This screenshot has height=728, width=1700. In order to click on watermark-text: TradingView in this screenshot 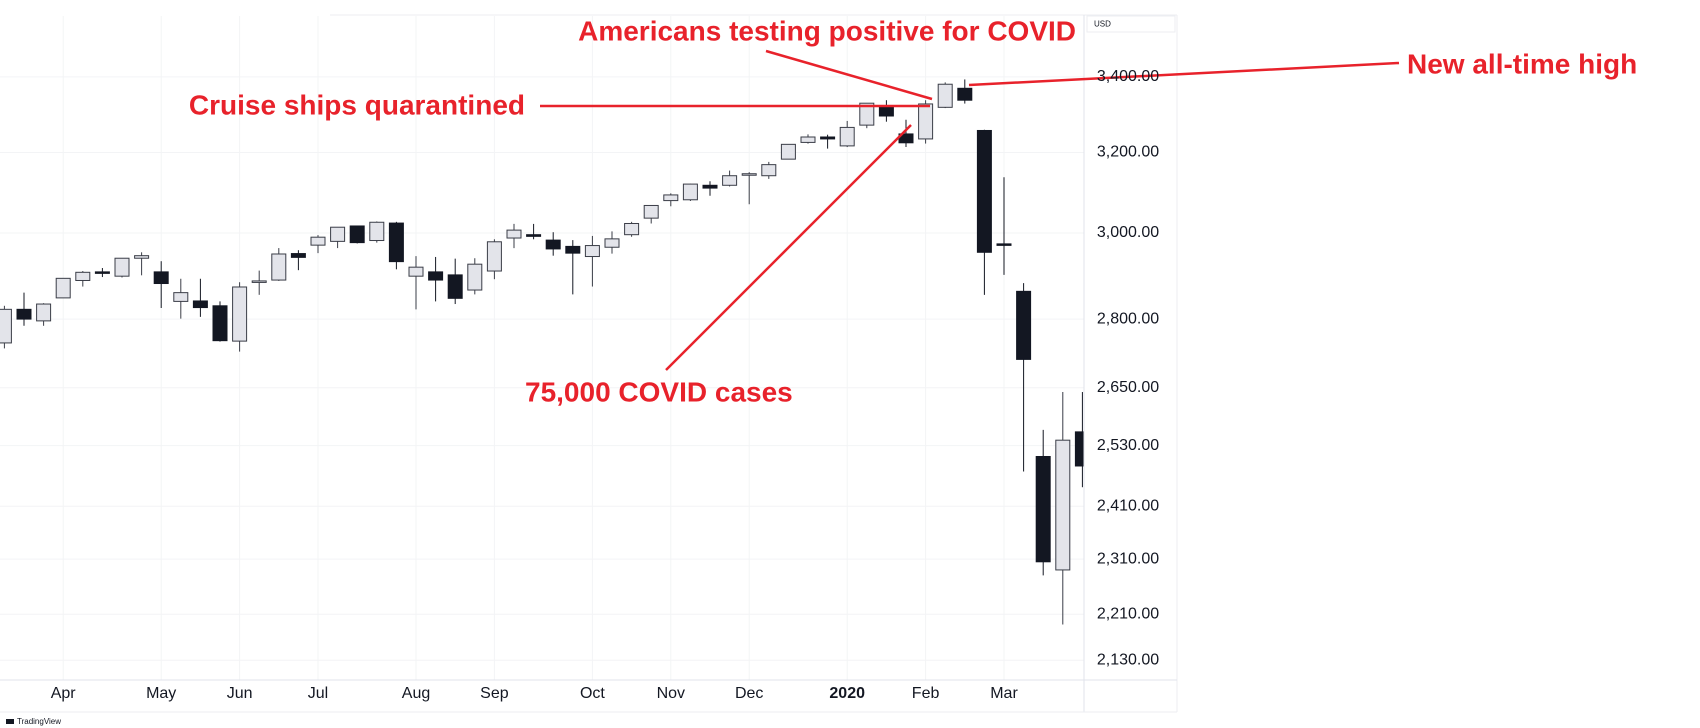, I will do `click(39, 721)`.